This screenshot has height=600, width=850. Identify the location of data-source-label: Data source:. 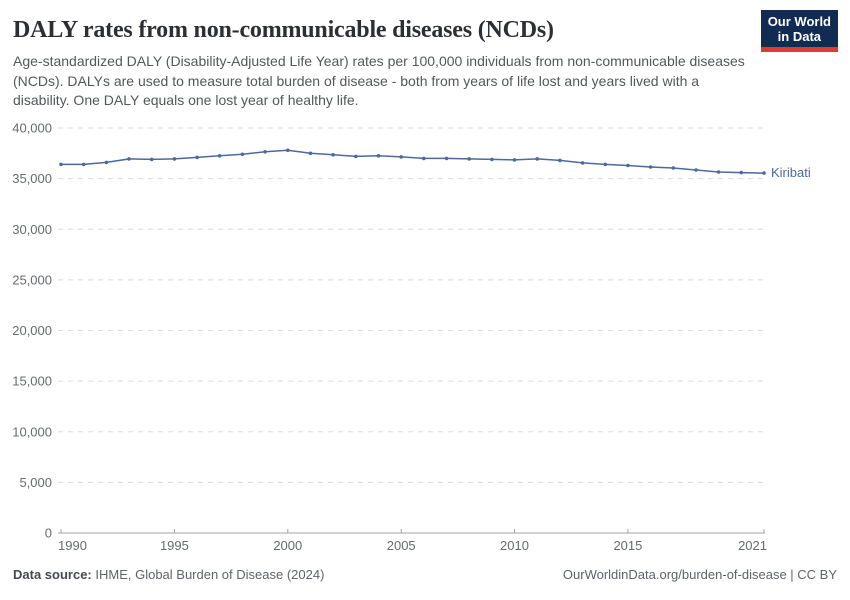
(52, 574).